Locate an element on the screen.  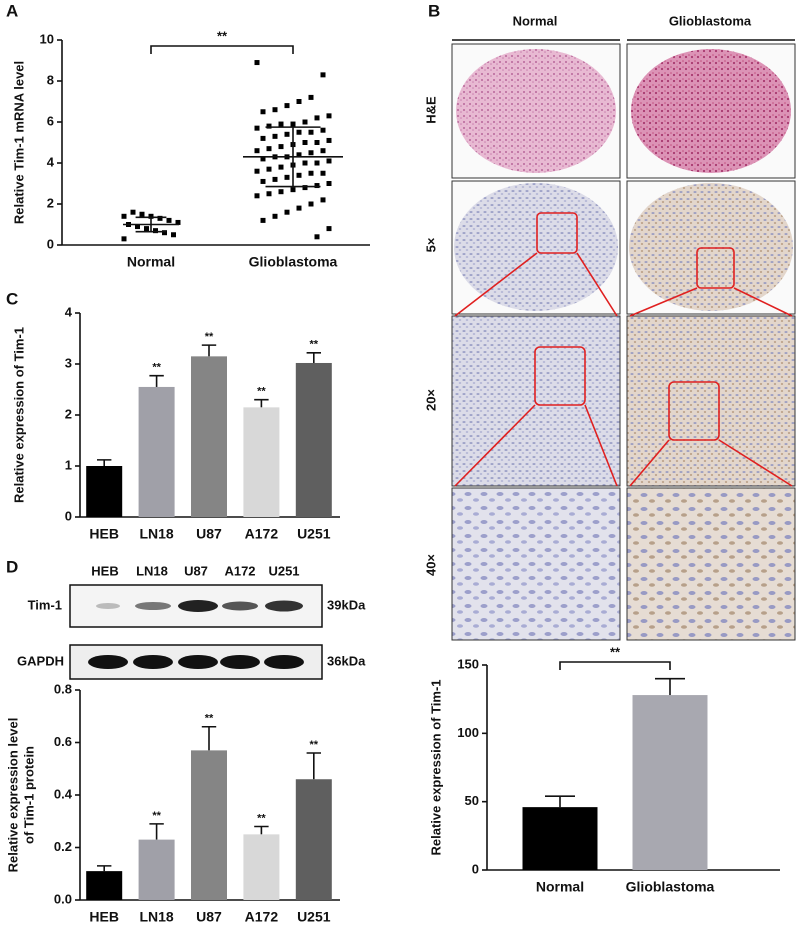
lane-label: A172 is located at coordinates (239, 570).